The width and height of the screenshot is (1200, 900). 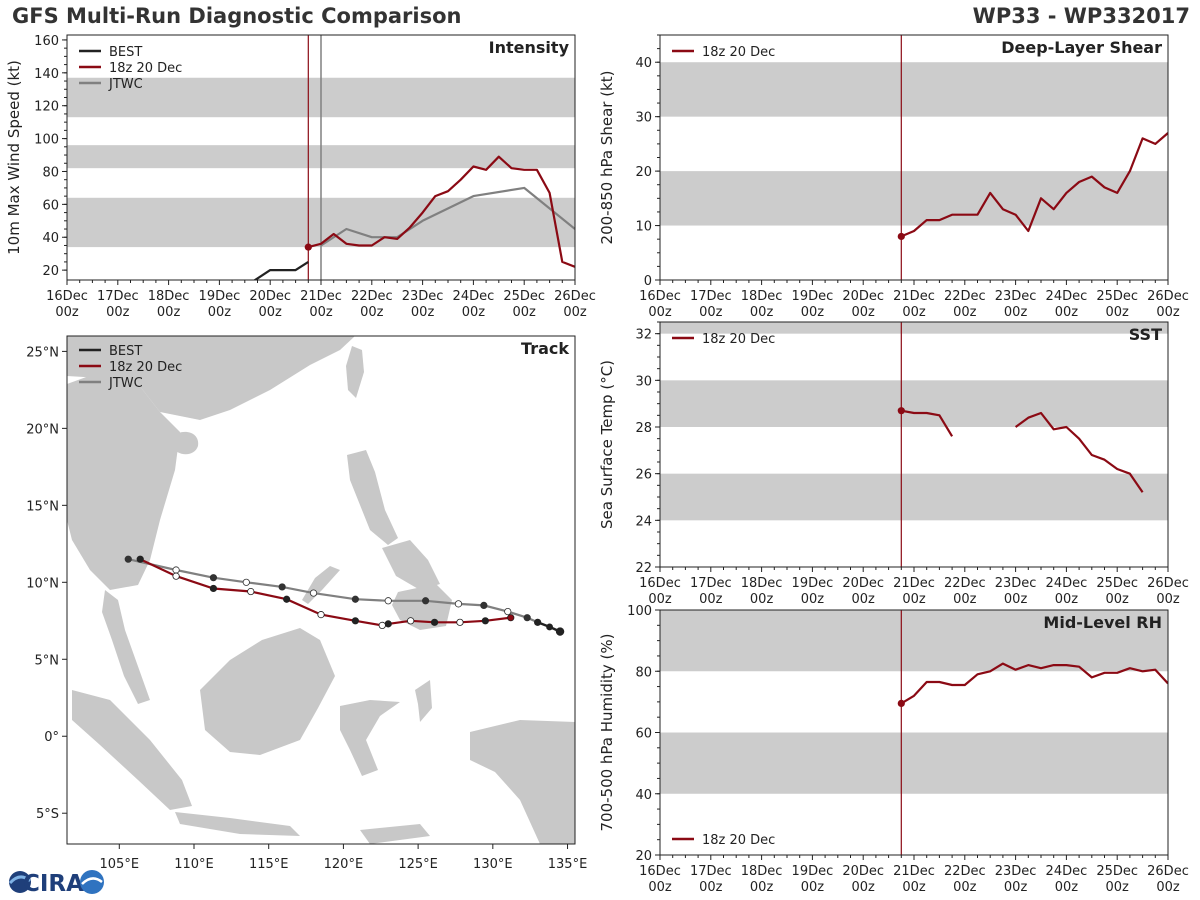 What do you see at coordinates (14, 157) in the screenshot?
I see `intensity-y-axis-label: 10m Max Wind Speed (kt)` at bounding box center [14, 157].